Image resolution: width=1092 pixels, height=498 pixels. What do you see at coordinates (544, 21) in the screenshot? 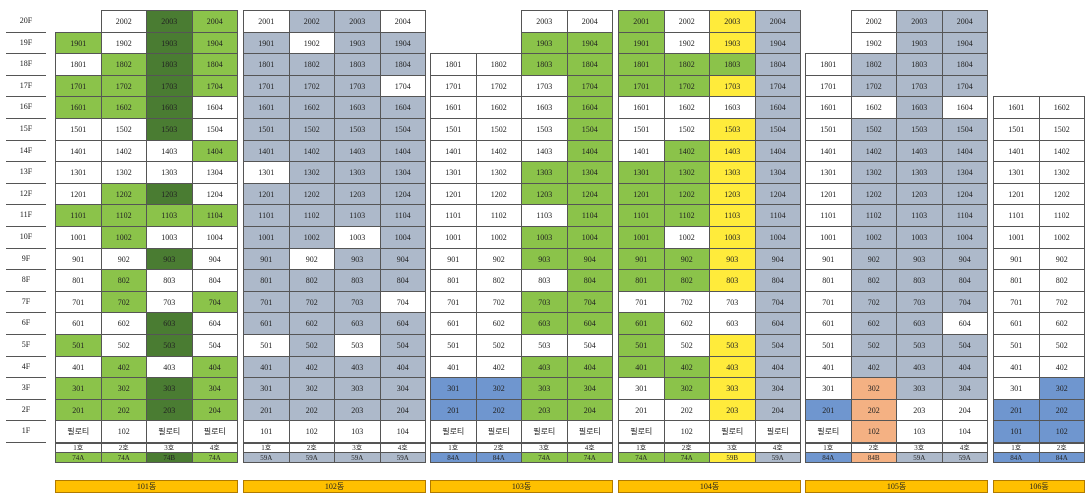
I see `unit-cell: 2003` at bounding box center [544, 21].